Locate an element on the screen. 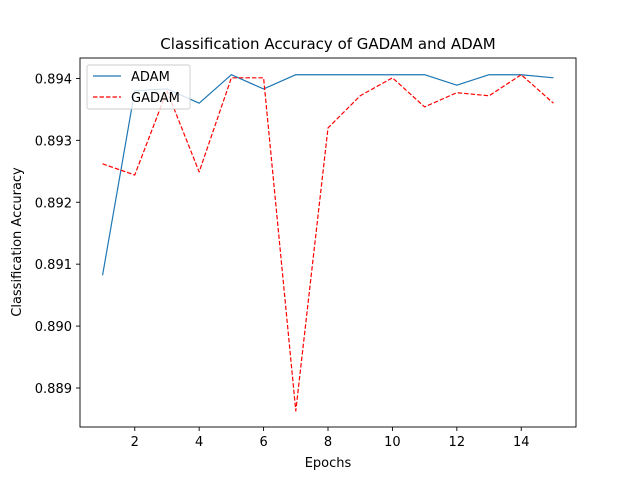 Image resolution: width=640 pixels, height=480 pixels. x-tick-label: 10 is located at coordinates (392, 442).